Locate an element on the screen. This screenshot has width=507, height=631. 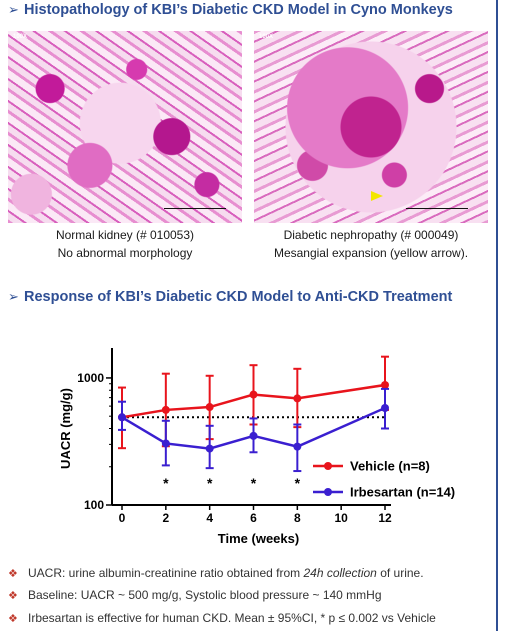
legend-label: Vehicle (n=8) is located at coordinates (390, 466).